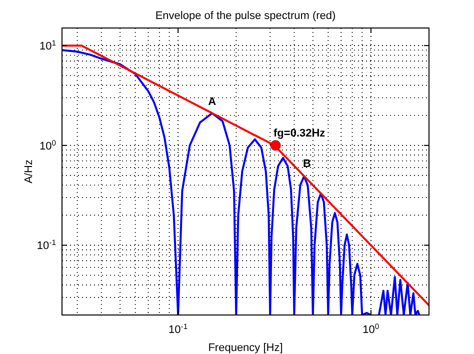 The width and height of the screenshot is (474, 354). What do you see at coordinates (47, 145) in the screenshot?
I see `y-tick-label: 10$^{0}$` at bounding box center [47, 145].